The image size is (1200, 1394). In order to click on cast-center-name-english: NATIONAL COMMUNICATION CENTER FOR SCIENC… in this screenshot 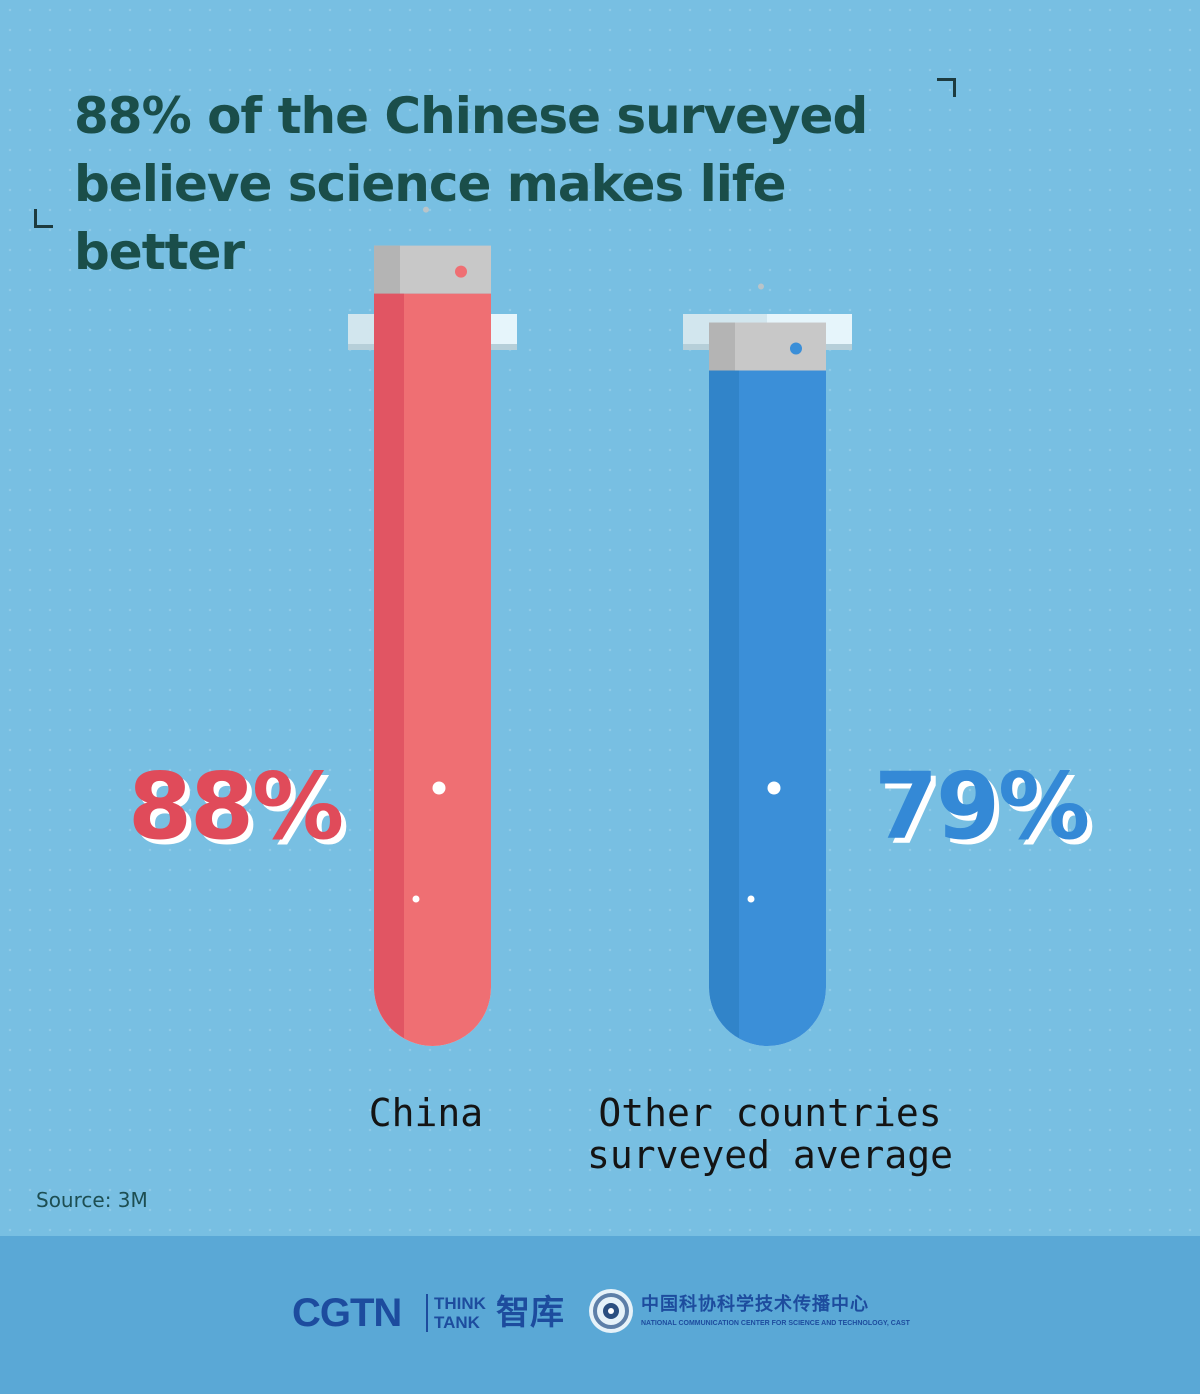, I will do `click(775, 1323)`.